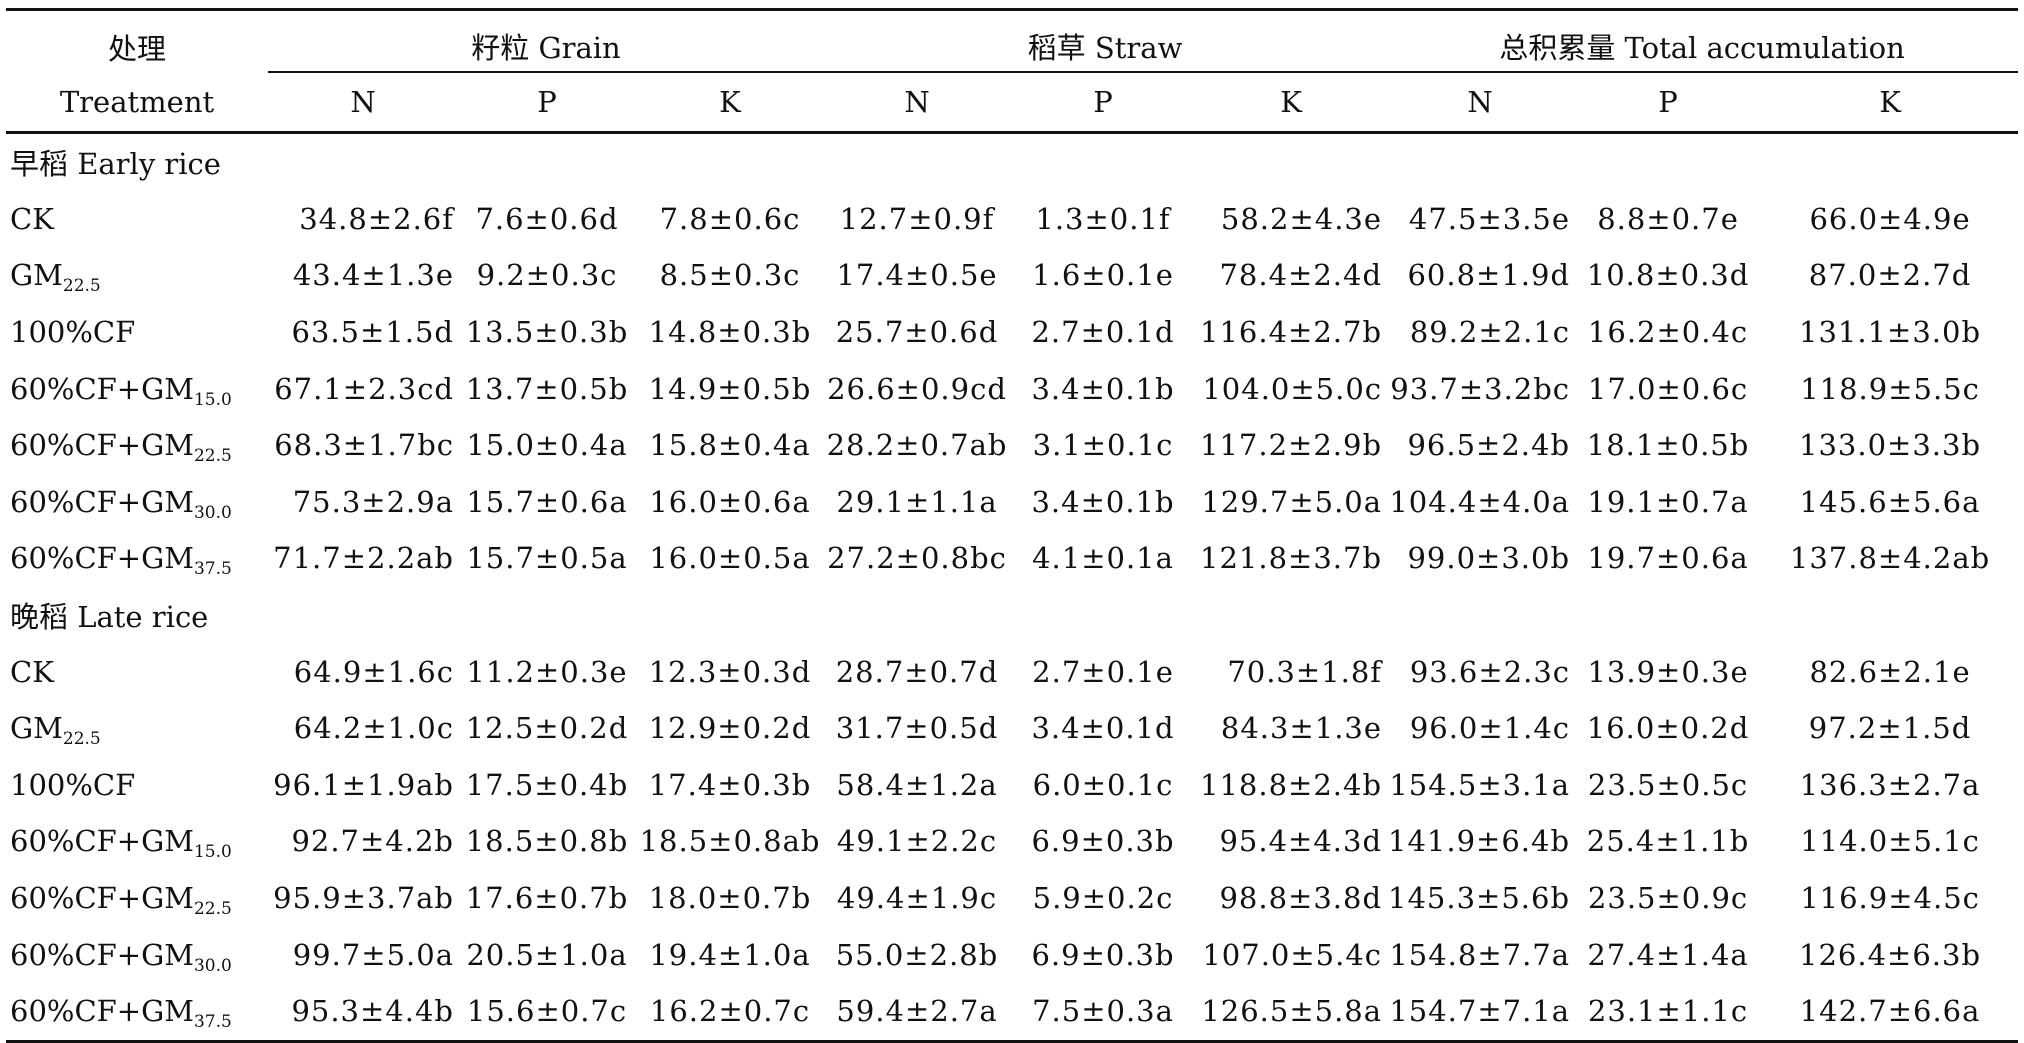 The height and width of the screenshot is (1043, 2024). What do you see at coordinates (730, 671) in the screenshot?
I see `value-cell: 12.3±0.3d` at bounding box center [730, 671].